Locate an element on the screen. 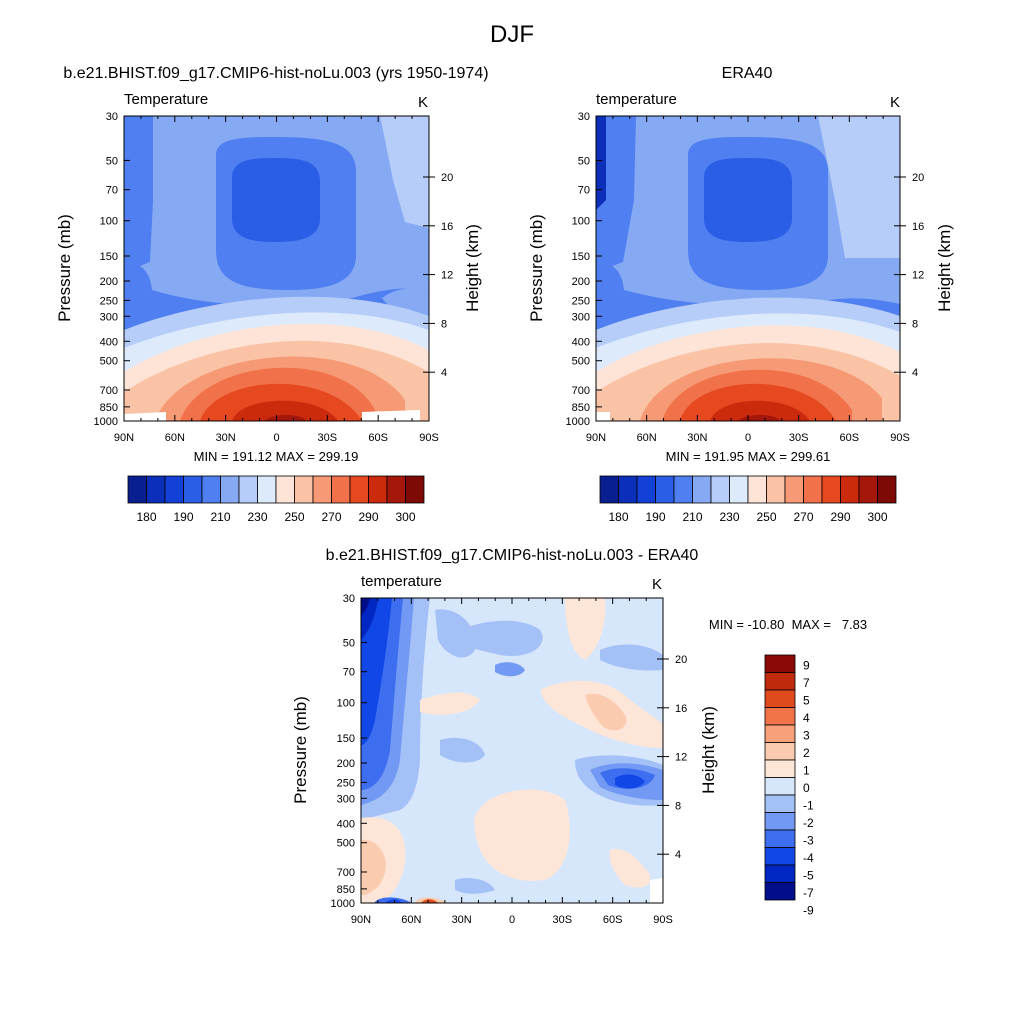  panel-era40-colorbar: 180 190 210 230 250 270 290 300 is located at coordinates (748, 499).